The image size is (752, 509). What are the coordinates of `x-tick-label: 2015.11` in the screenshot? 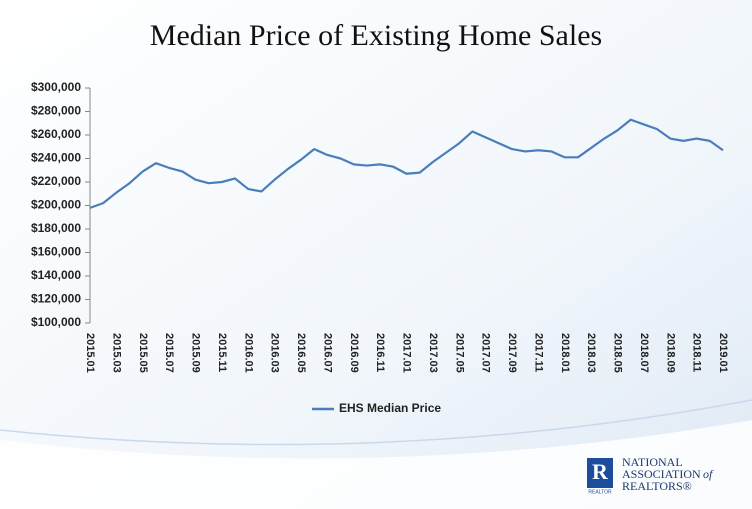 It's located at (222, 352).